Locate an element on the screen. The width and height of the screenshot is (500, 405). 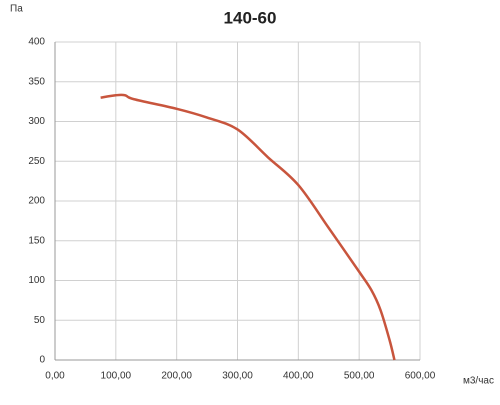
y-tick-label: 300 is located at coordinates (36, 121).